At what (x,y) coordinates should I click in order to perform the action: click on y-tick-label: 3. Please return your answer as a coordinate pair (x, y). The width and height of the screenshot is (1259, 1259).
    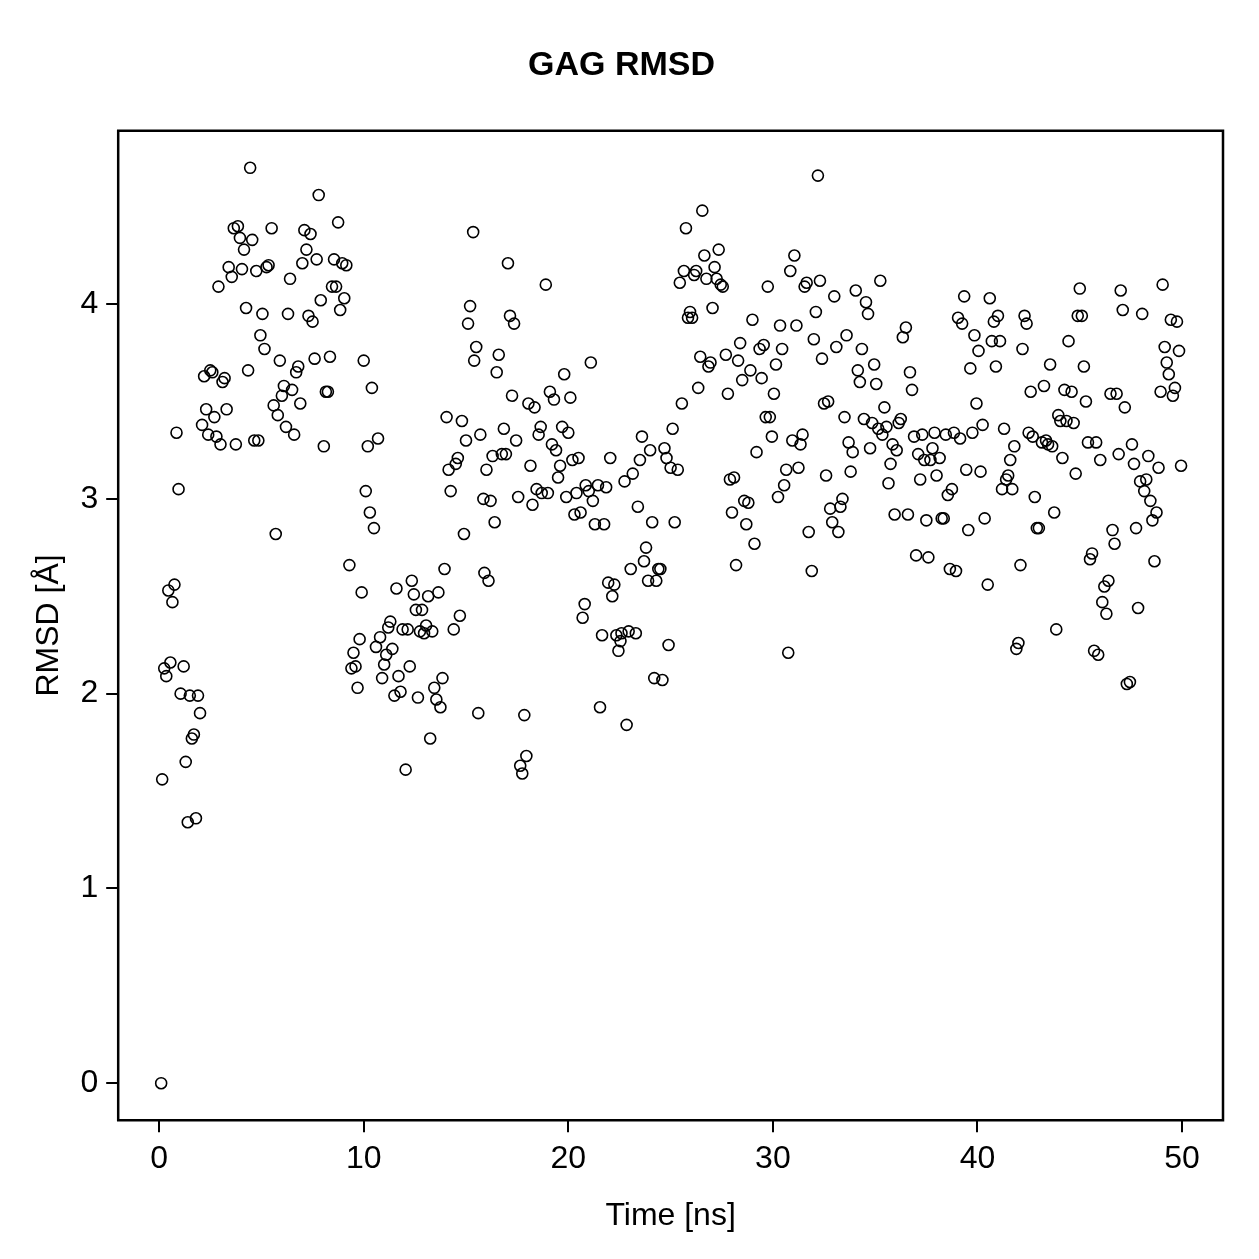
    Looking at the image, I should click on (89, 496).